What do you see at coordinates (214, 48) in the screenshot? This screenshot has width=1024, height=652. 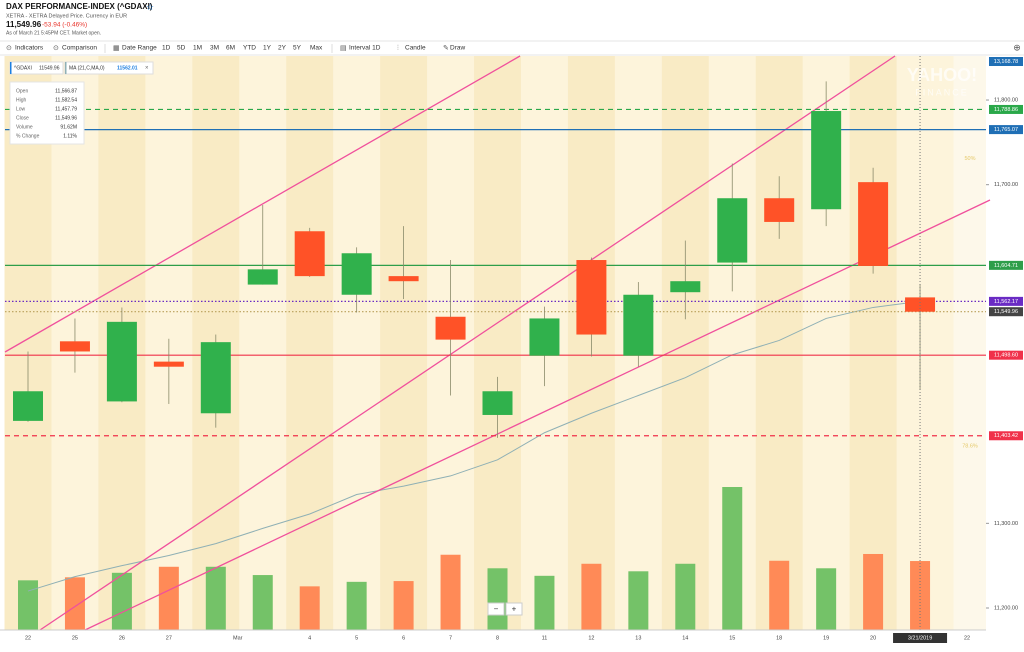 I see `toolbar-button: 3M` at bounding box center [214, 48].